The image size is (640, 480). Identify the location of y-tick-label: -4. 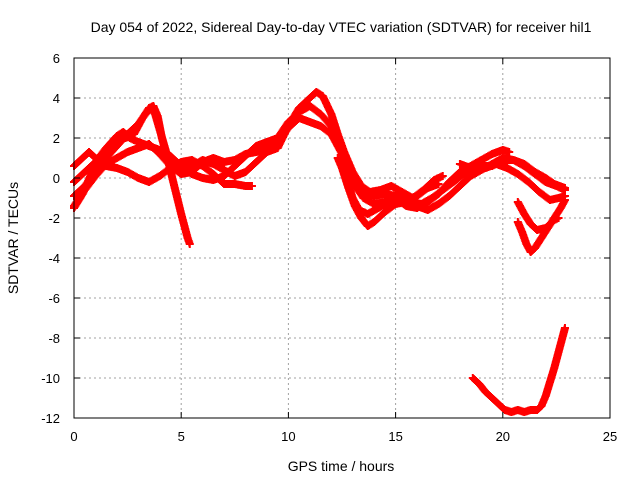
(54, 258).